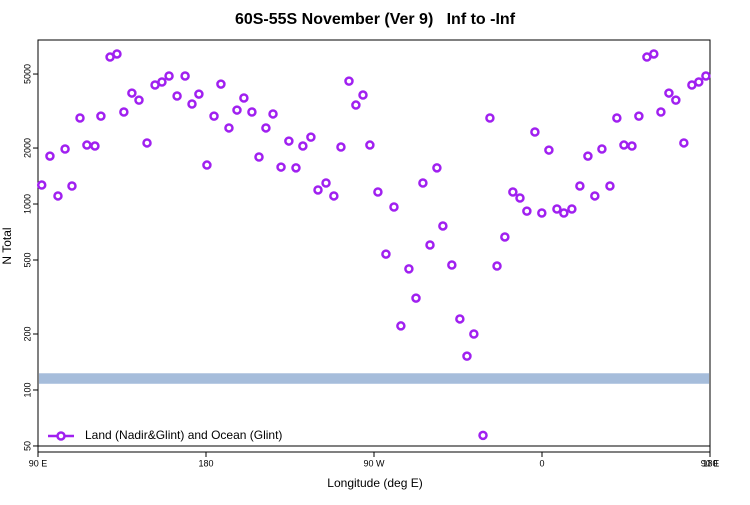  I want to click on legend-label: Land (Nadir&Glint) and Ocean (Glint), so click(183, 435).